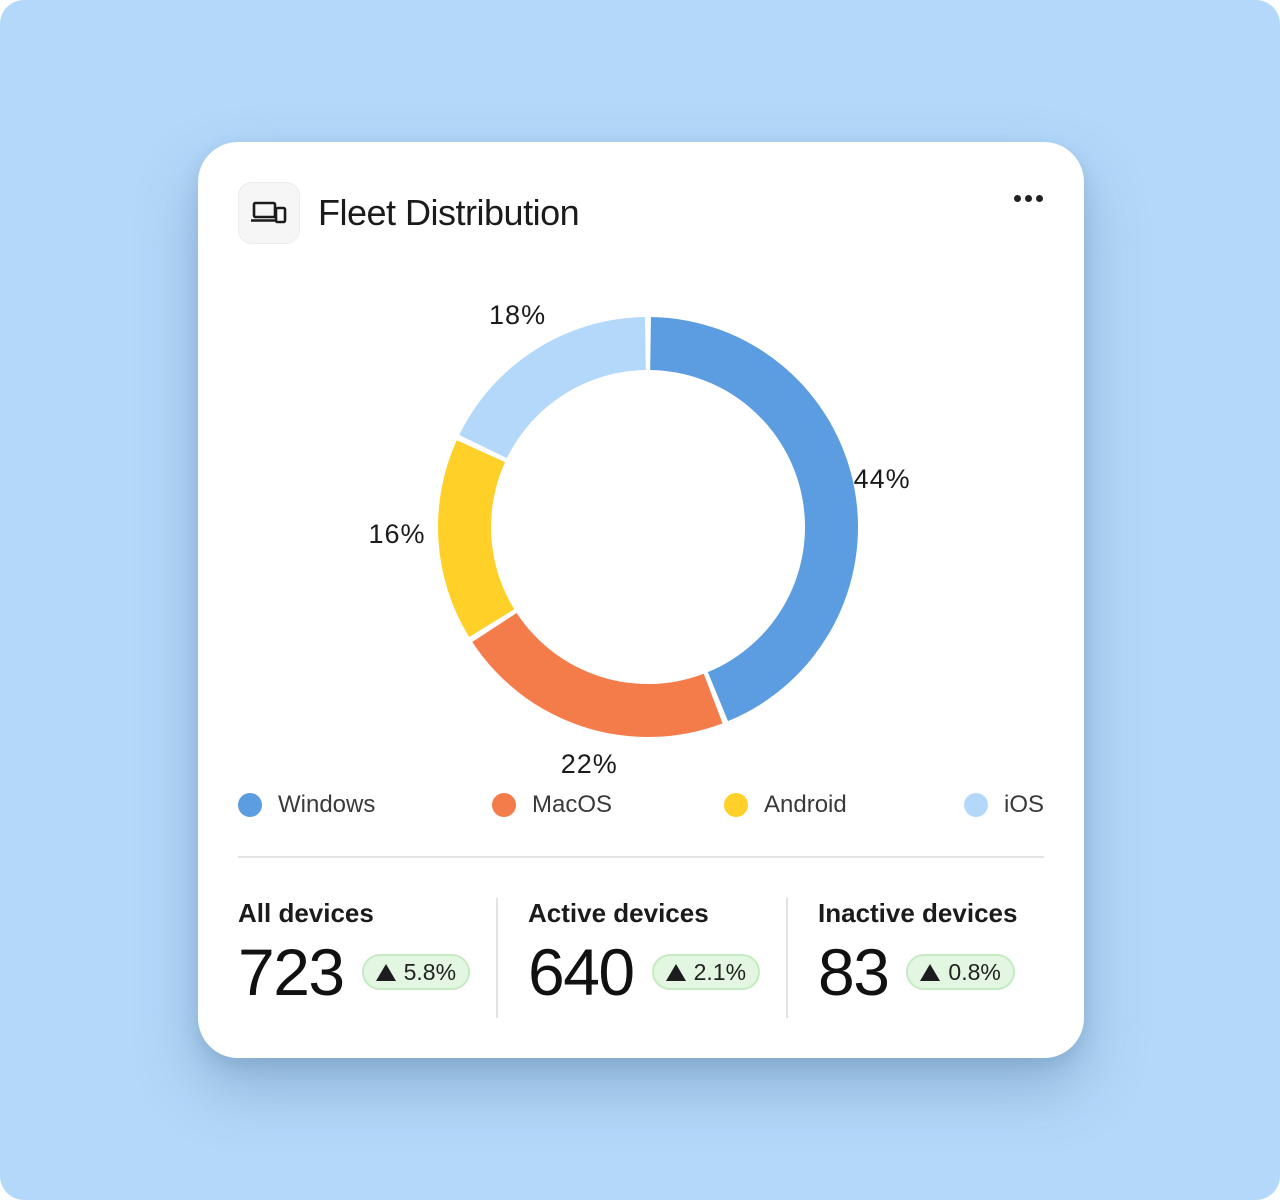 The width and height of the screenshot is (1280, 1200). What do you see at coordinates (306, 913) in the screenshot?
I see `stat-title: All devices` at bounding box center [306, 913].